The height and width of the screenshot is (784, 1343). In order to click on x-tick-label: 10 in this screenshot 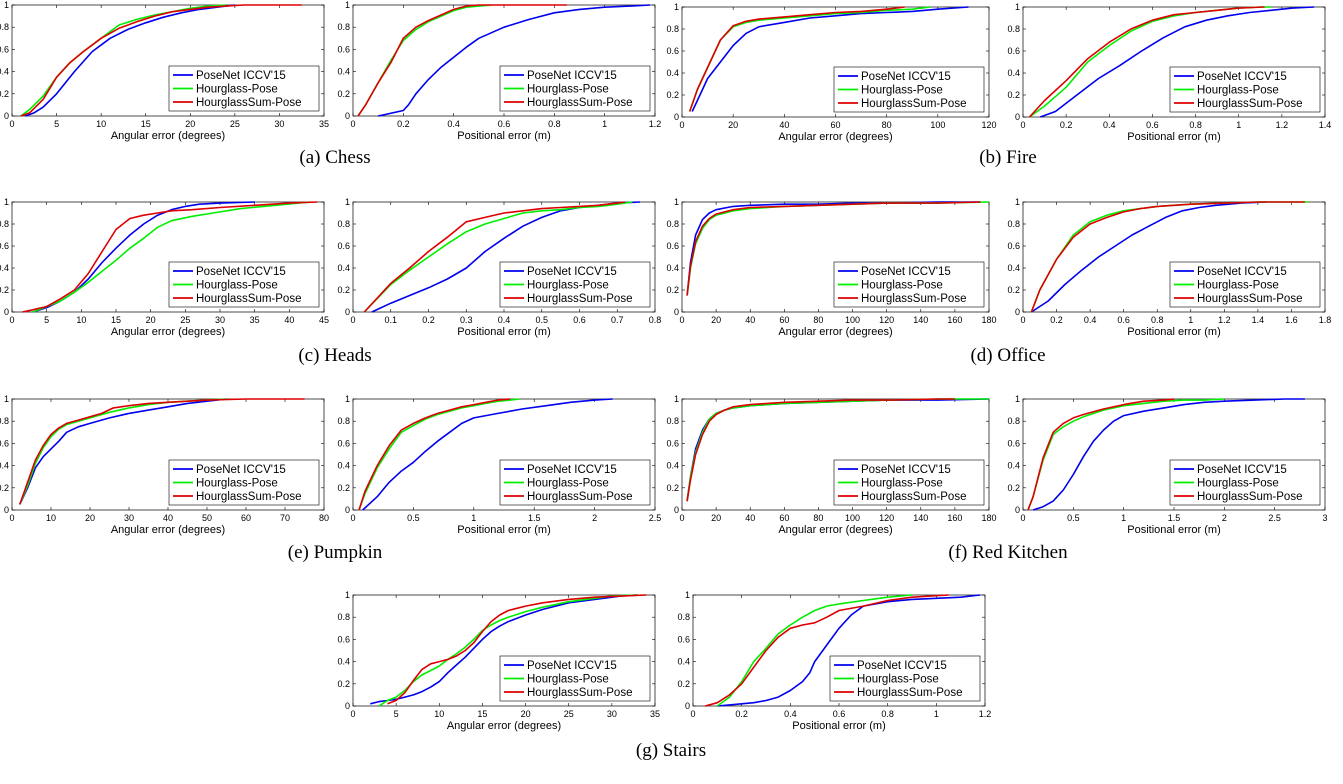, I will do `click(101, 124)`.